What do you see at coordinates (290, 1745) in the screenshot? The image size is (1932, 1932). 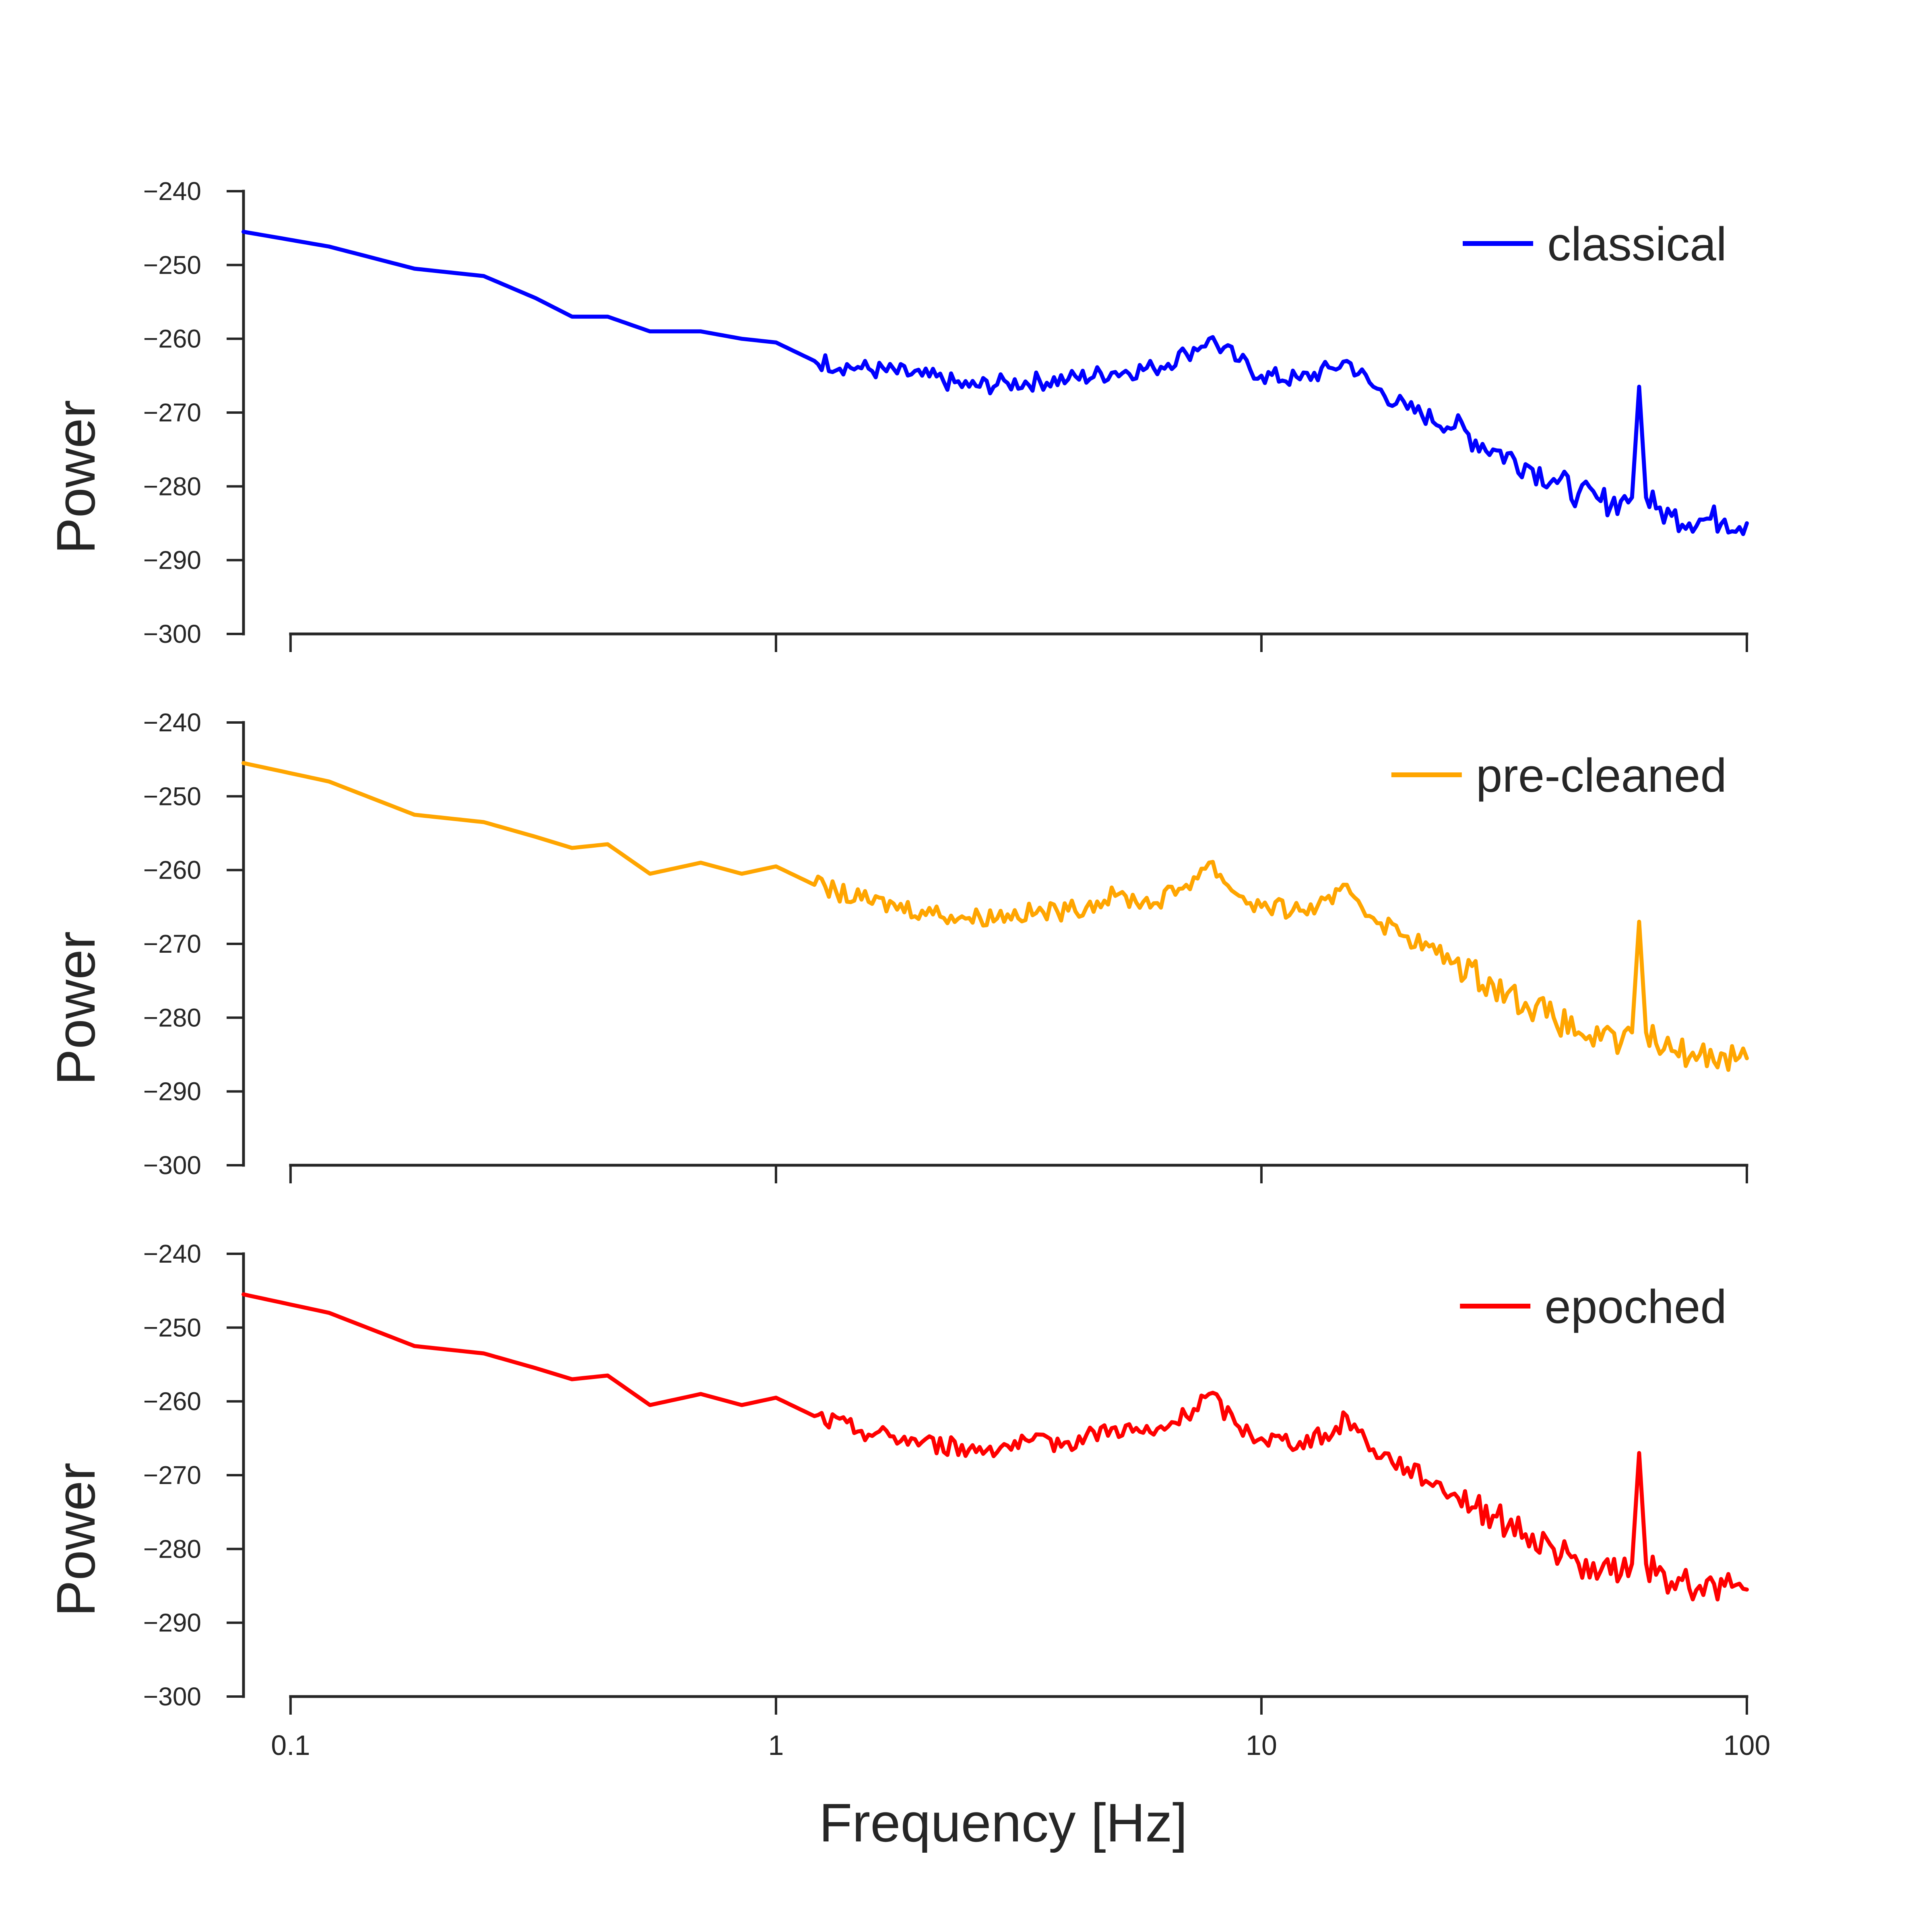 I see `x-tick-label: 0.1` at bounding box center [290, 1745].